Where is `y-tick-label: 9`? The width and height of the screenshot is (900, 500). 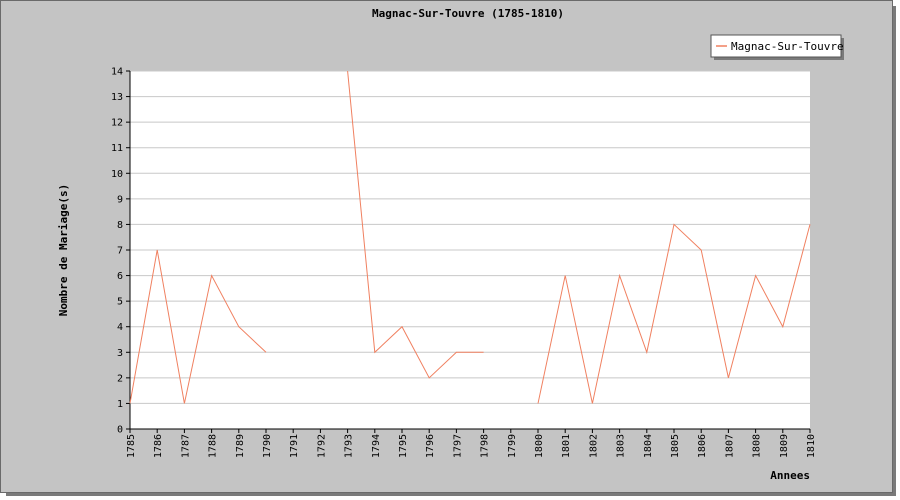 y-tick-label: 9 is located at coordinates (120, 199).